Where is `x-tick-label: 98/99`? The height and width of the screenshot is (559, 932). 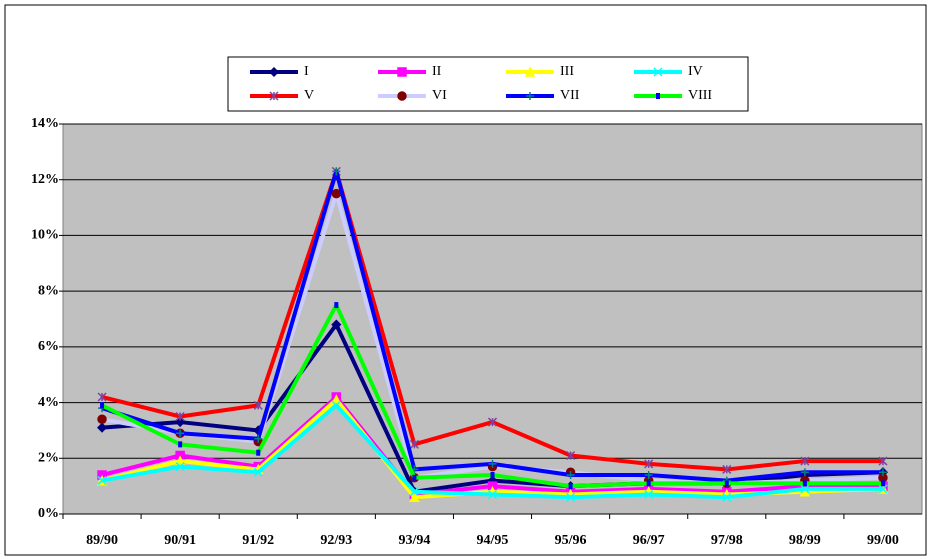 x-tick-label: 98/99 is located at coordinates (805, 540).